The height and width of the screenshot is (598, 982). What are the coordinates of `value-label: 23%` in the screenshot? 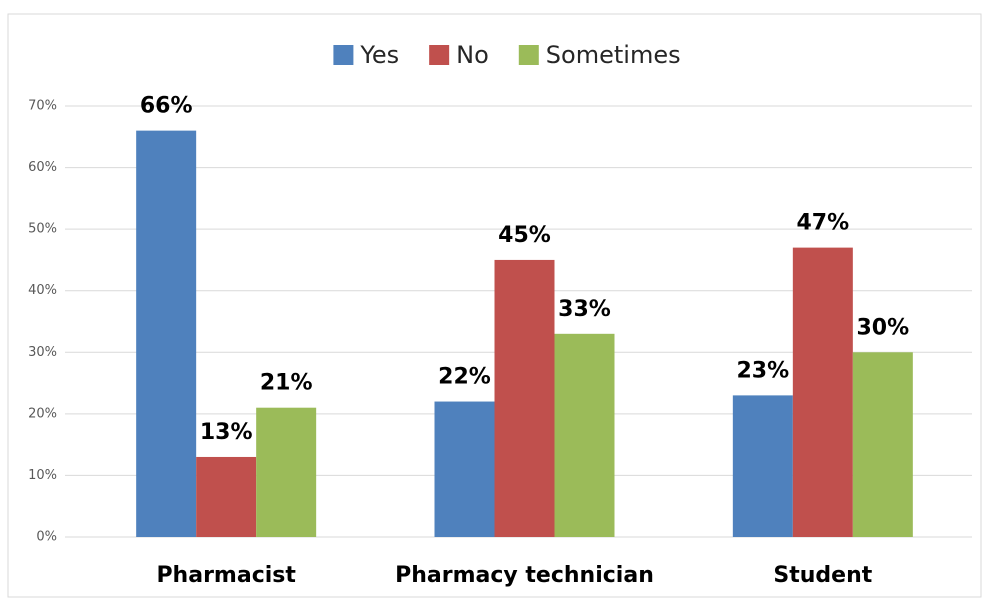 It's located at (762, 370).